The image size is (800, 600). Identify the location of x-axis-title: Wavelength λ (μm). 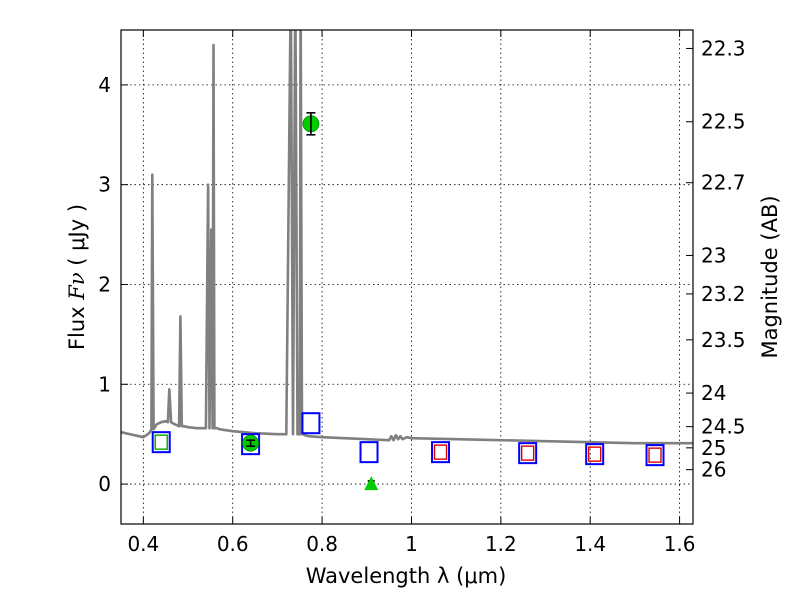
(406, 576).